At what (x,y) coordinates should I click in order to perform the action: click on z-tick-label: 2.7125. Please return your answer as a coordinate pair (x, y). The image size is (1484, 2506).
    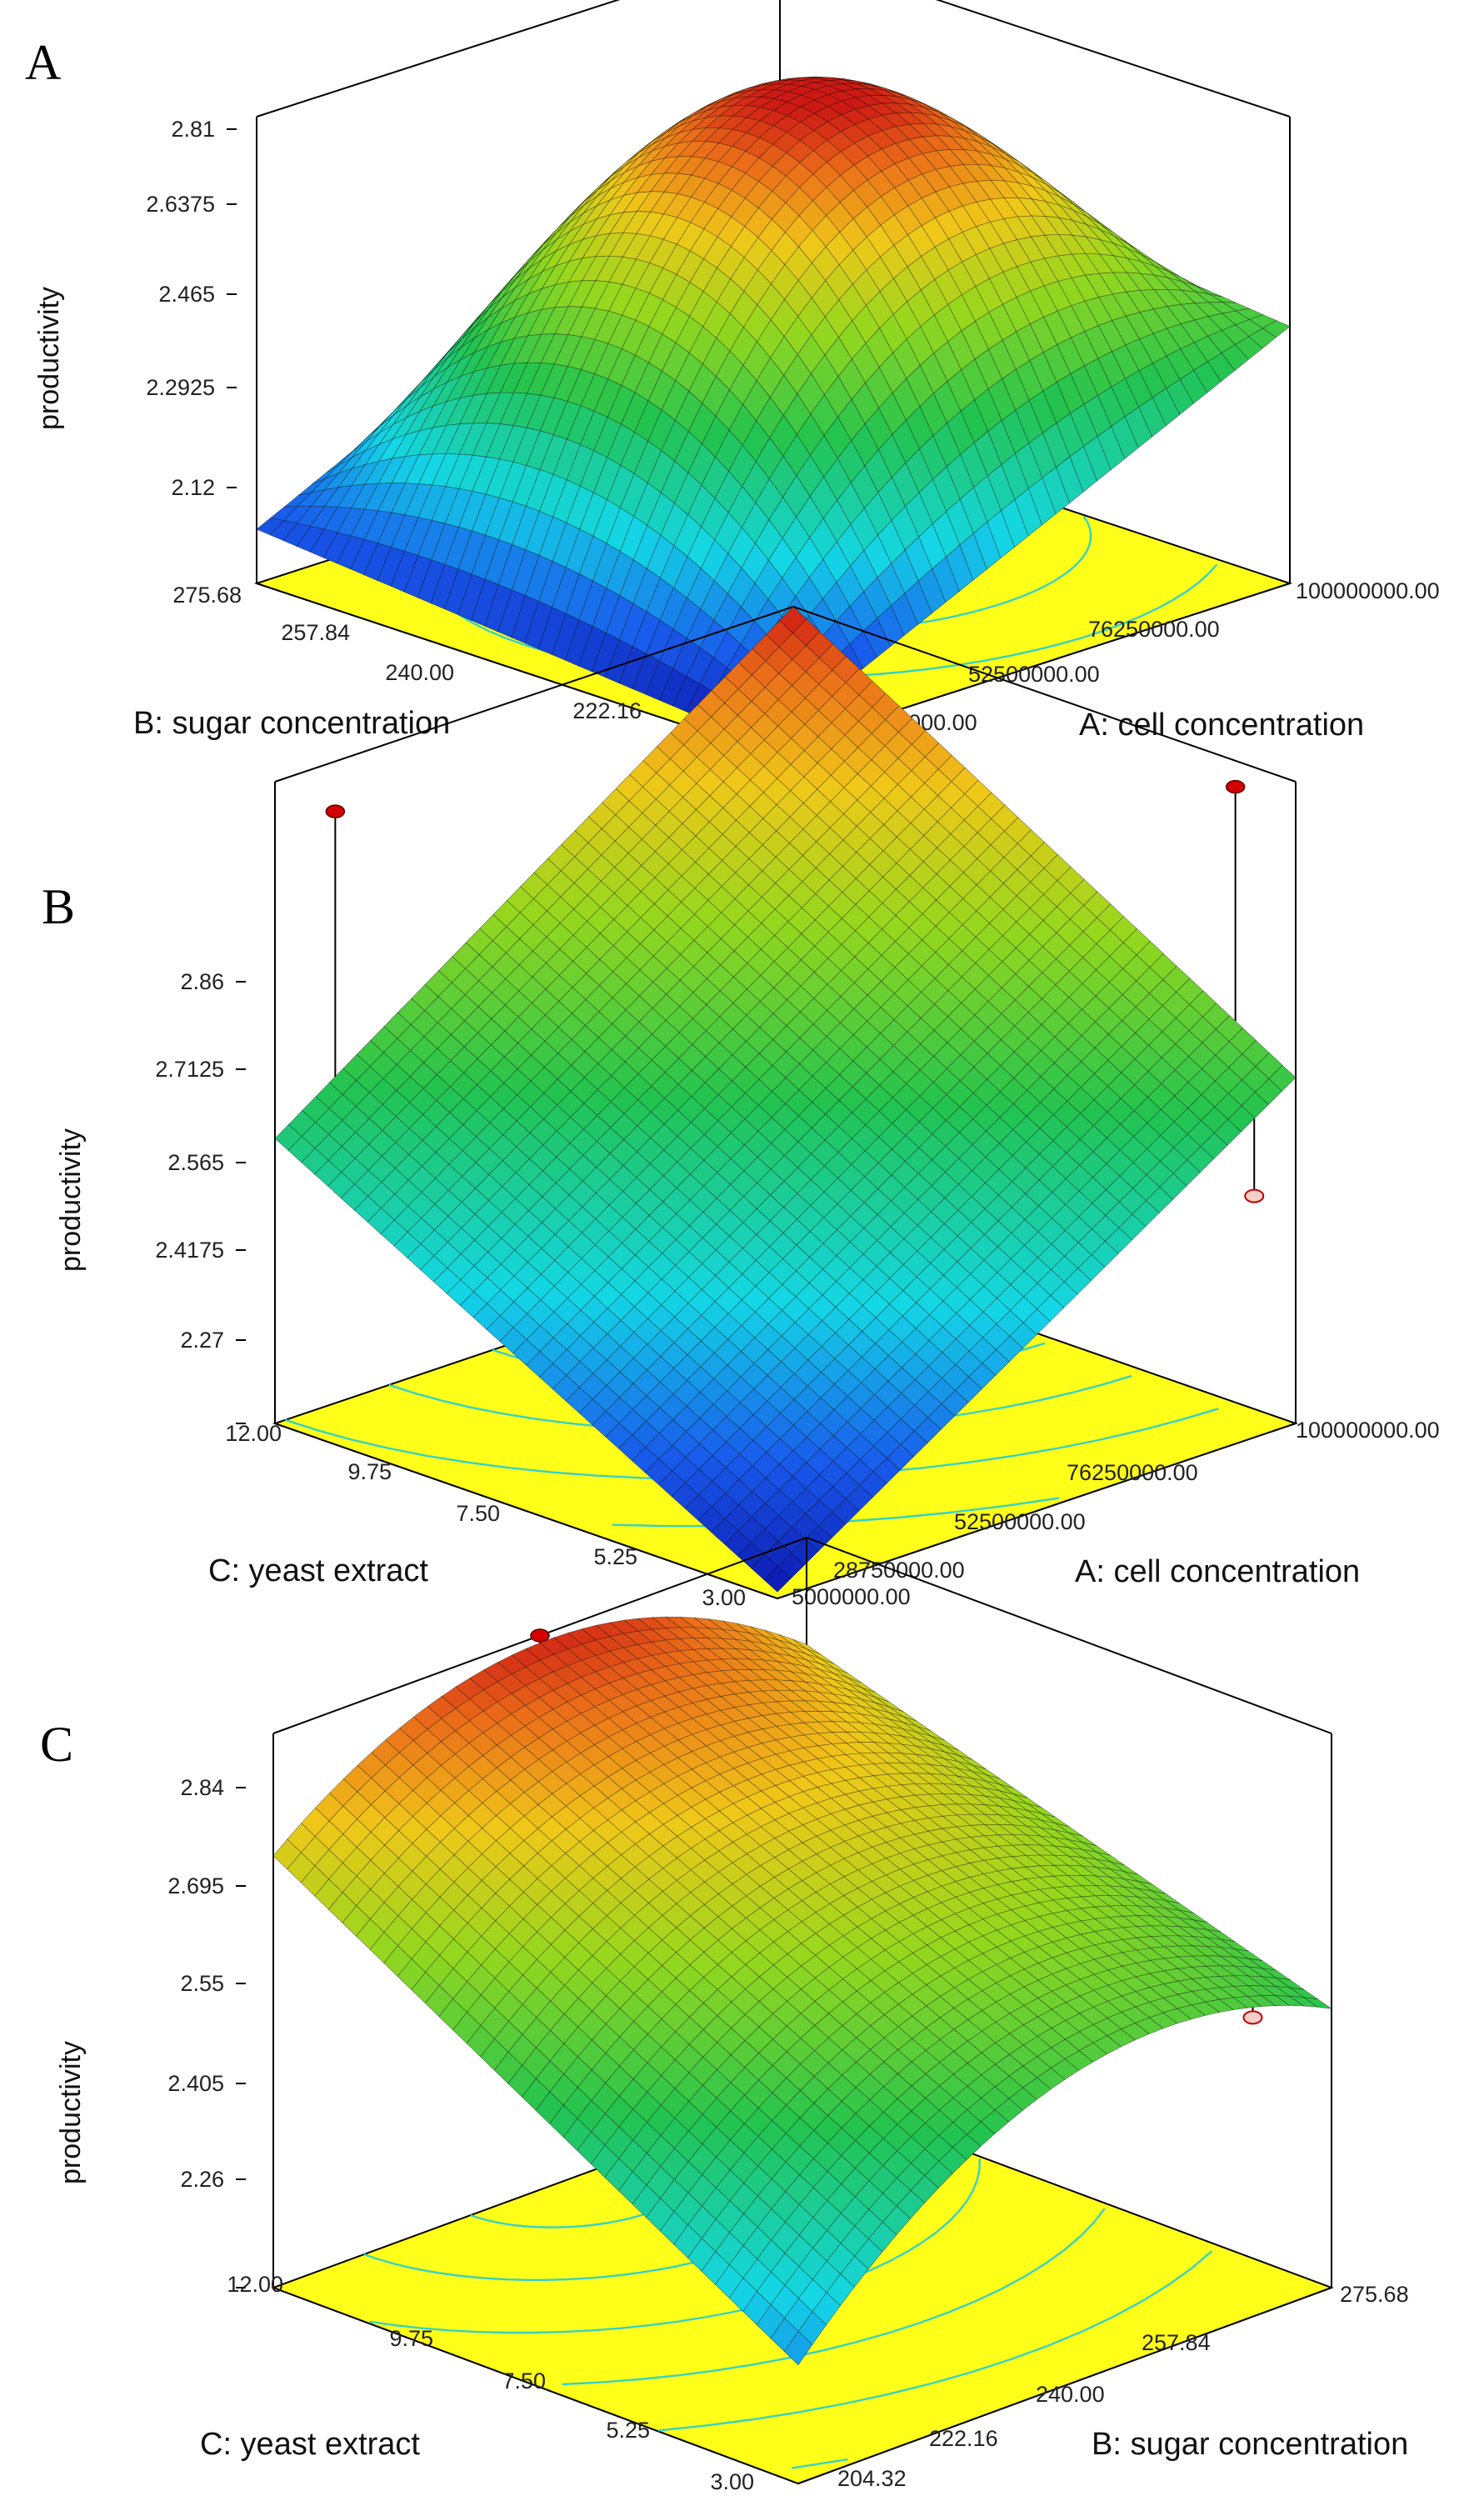
    Looking at the image, I should click on (189, 1069).